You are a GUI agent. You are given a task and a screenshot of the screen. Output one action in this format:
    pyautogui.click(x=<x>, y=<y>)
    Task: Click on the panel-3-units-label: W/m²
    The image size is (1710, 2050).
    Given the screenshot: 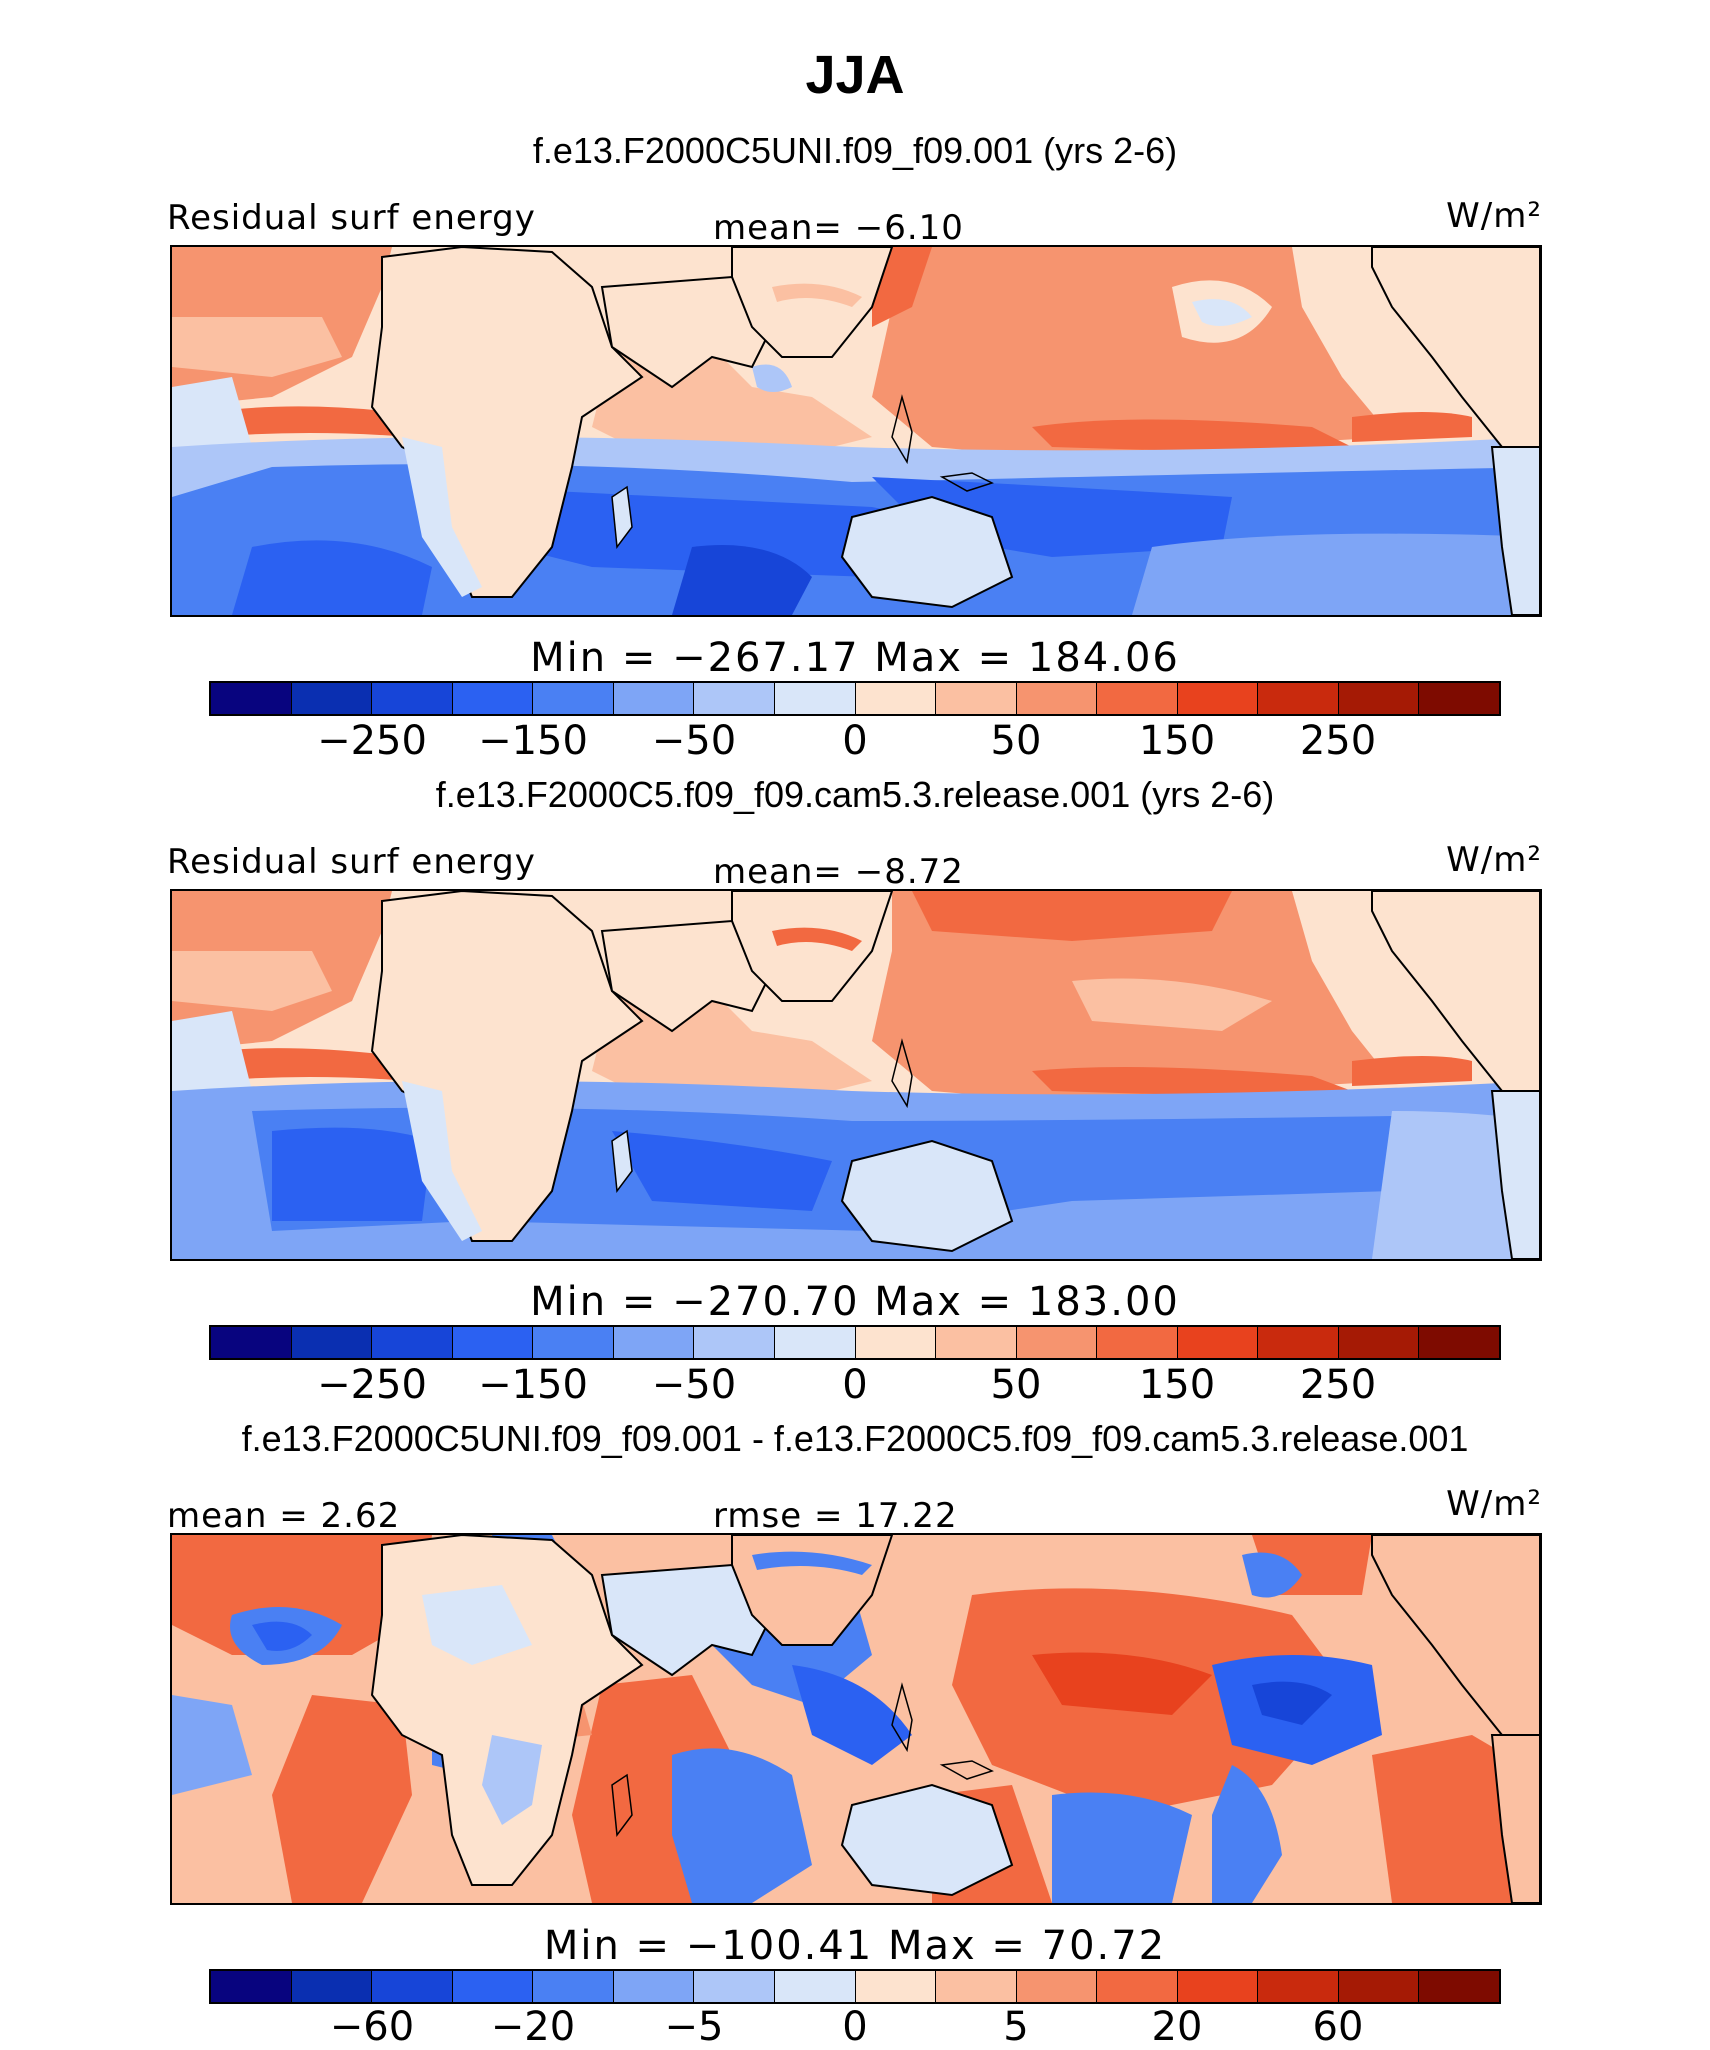 What is the action you would take?
    pyautogui.click(x=1494, y=1504)
    